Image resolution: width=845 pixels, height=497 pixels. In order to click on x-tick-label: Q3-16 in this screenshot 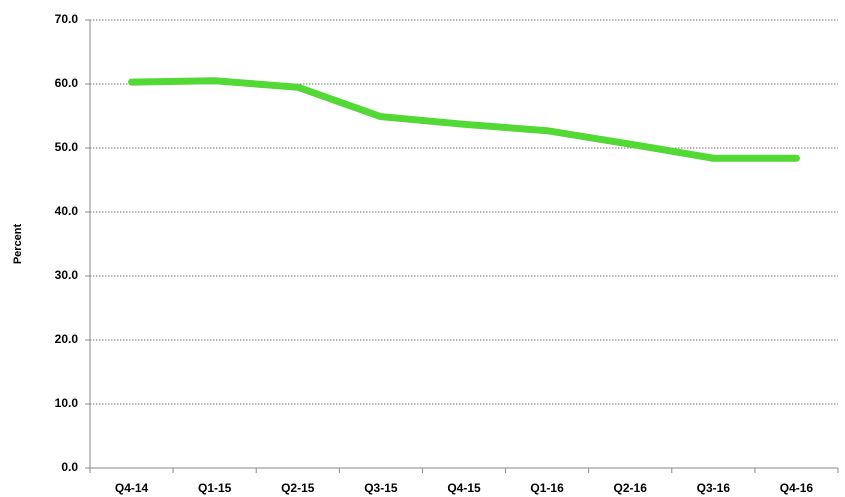, I will do `click(714, 488)`.